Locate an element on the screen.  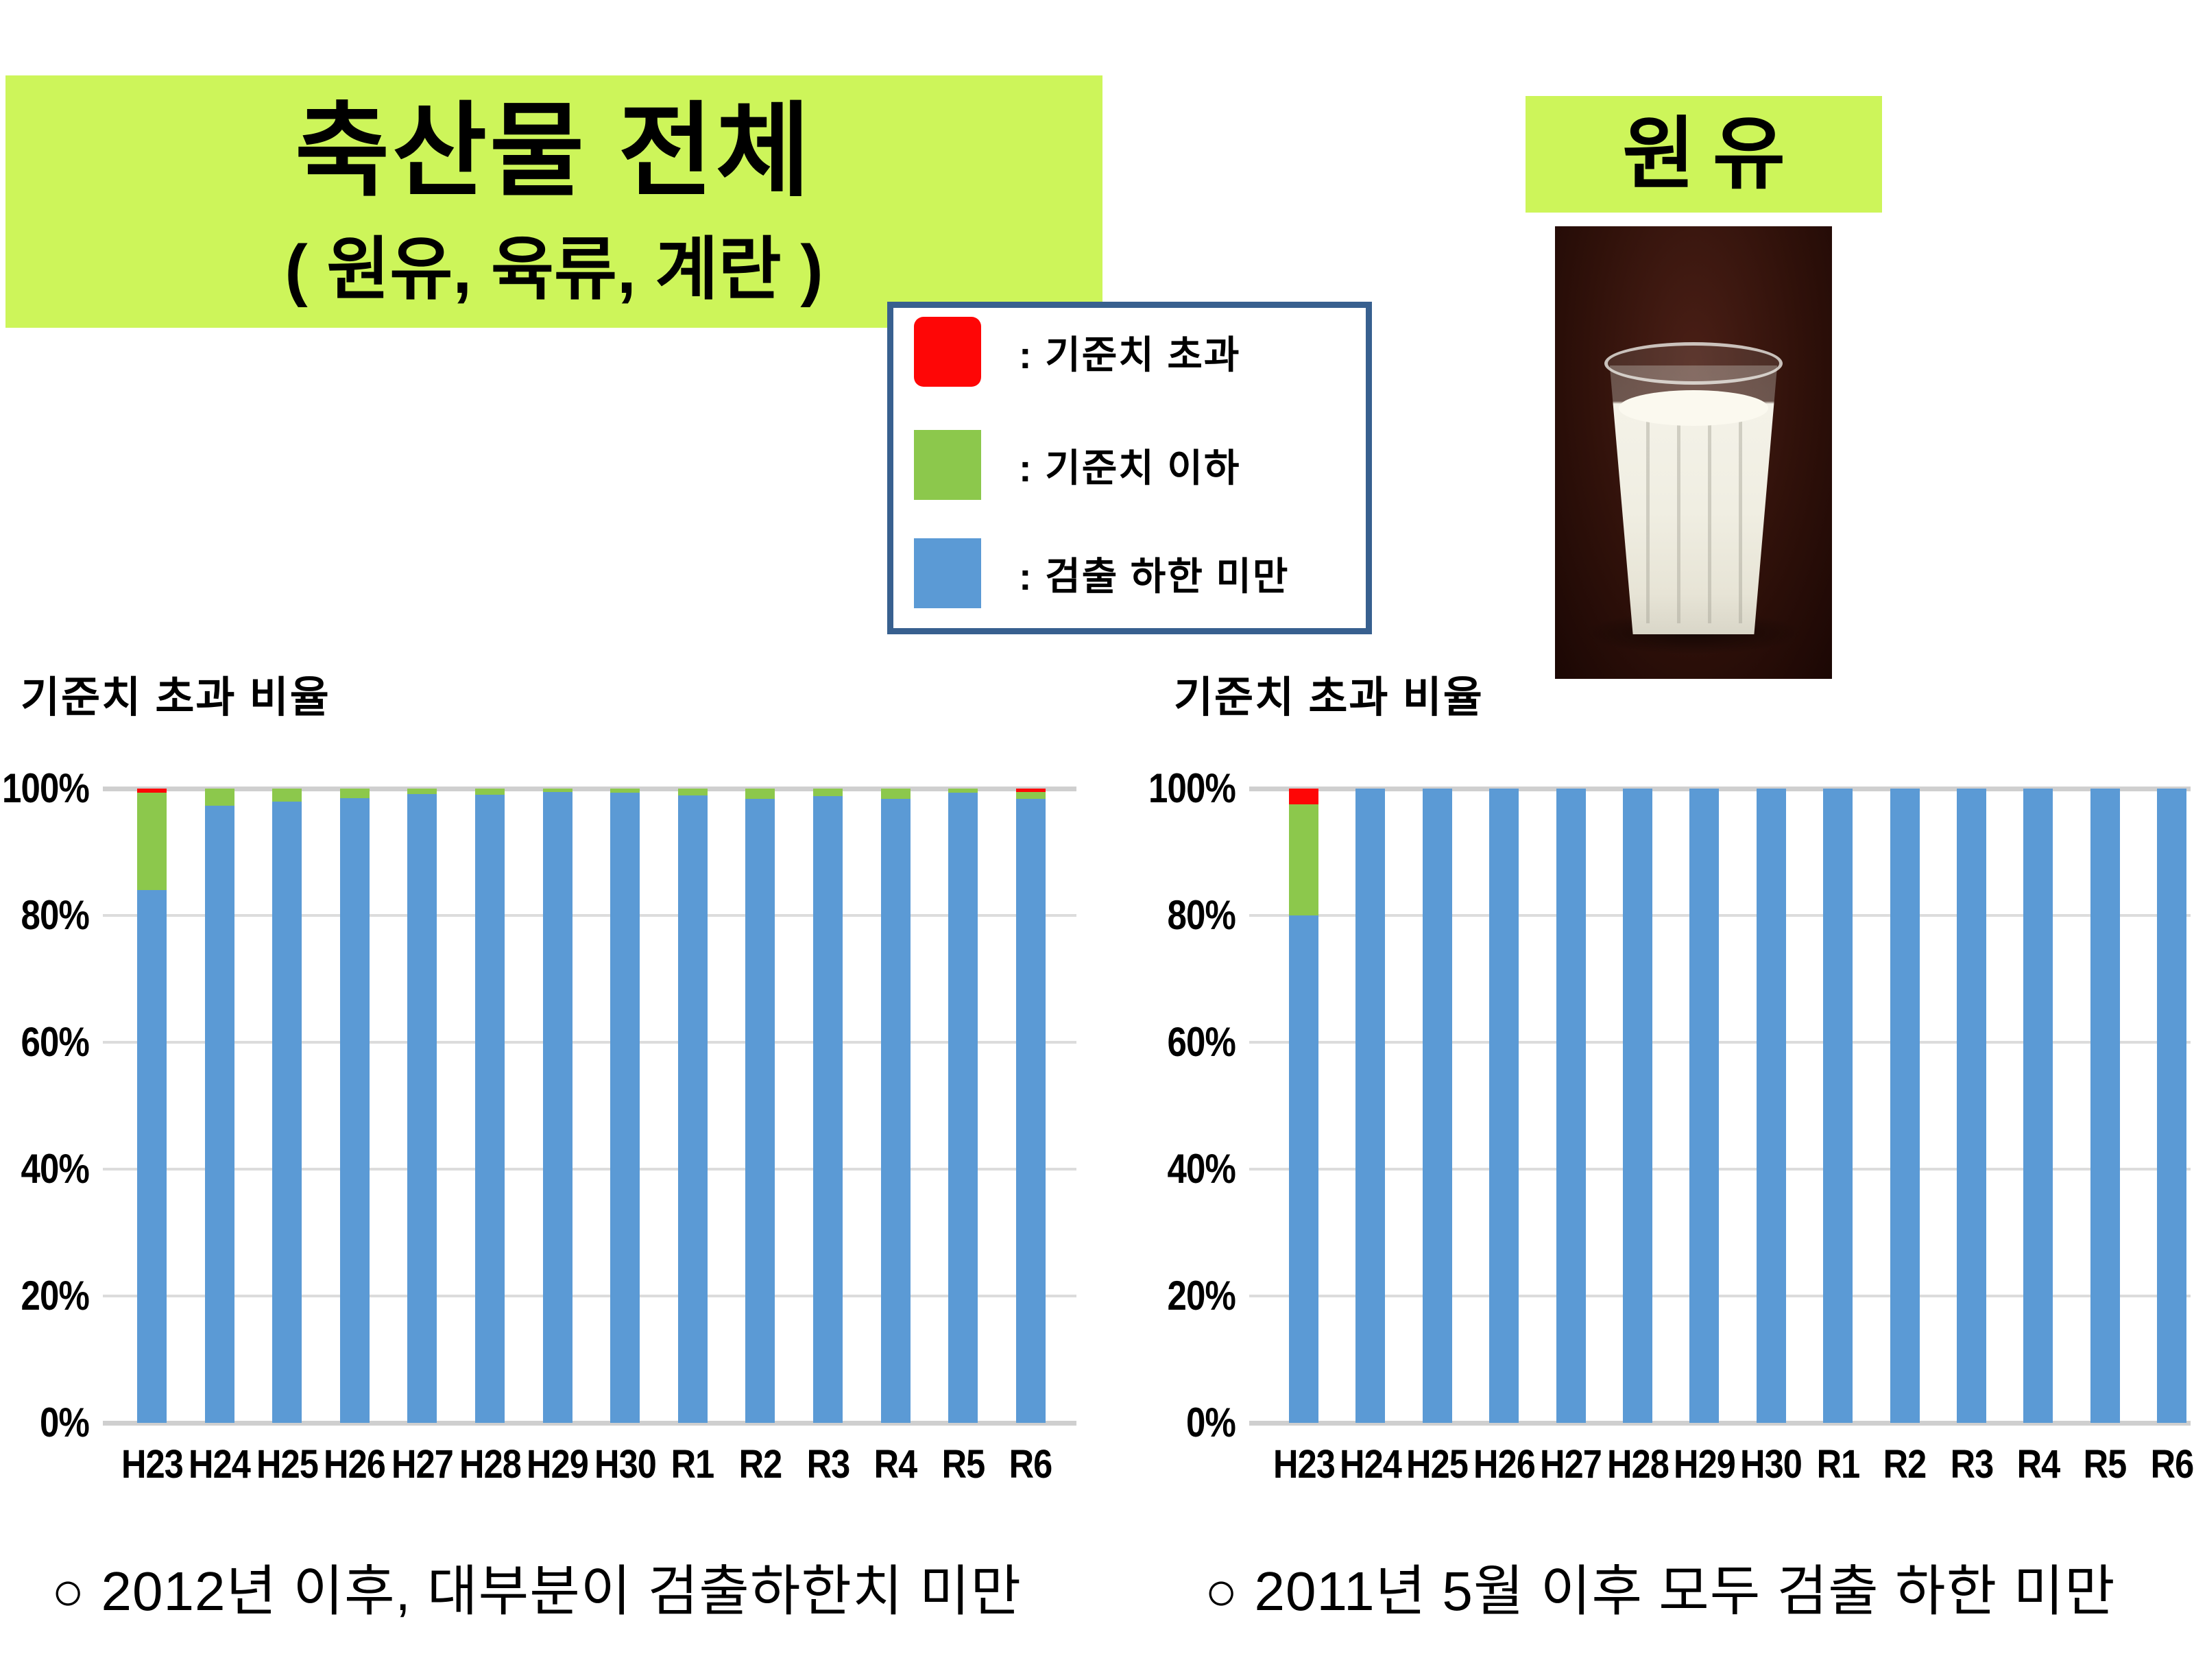
milk-glass is located at coordinates (1693, 498).